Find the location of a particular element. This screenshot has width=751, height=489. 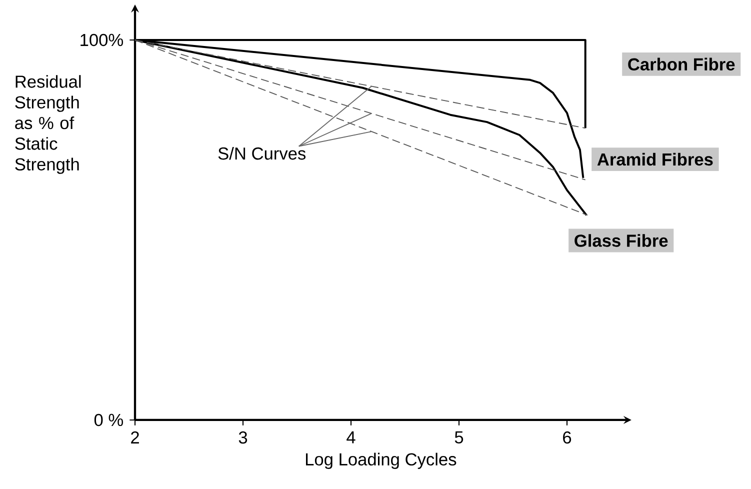

x-axis-title: Log Loading Cycles is located at coordinates (381, 460).